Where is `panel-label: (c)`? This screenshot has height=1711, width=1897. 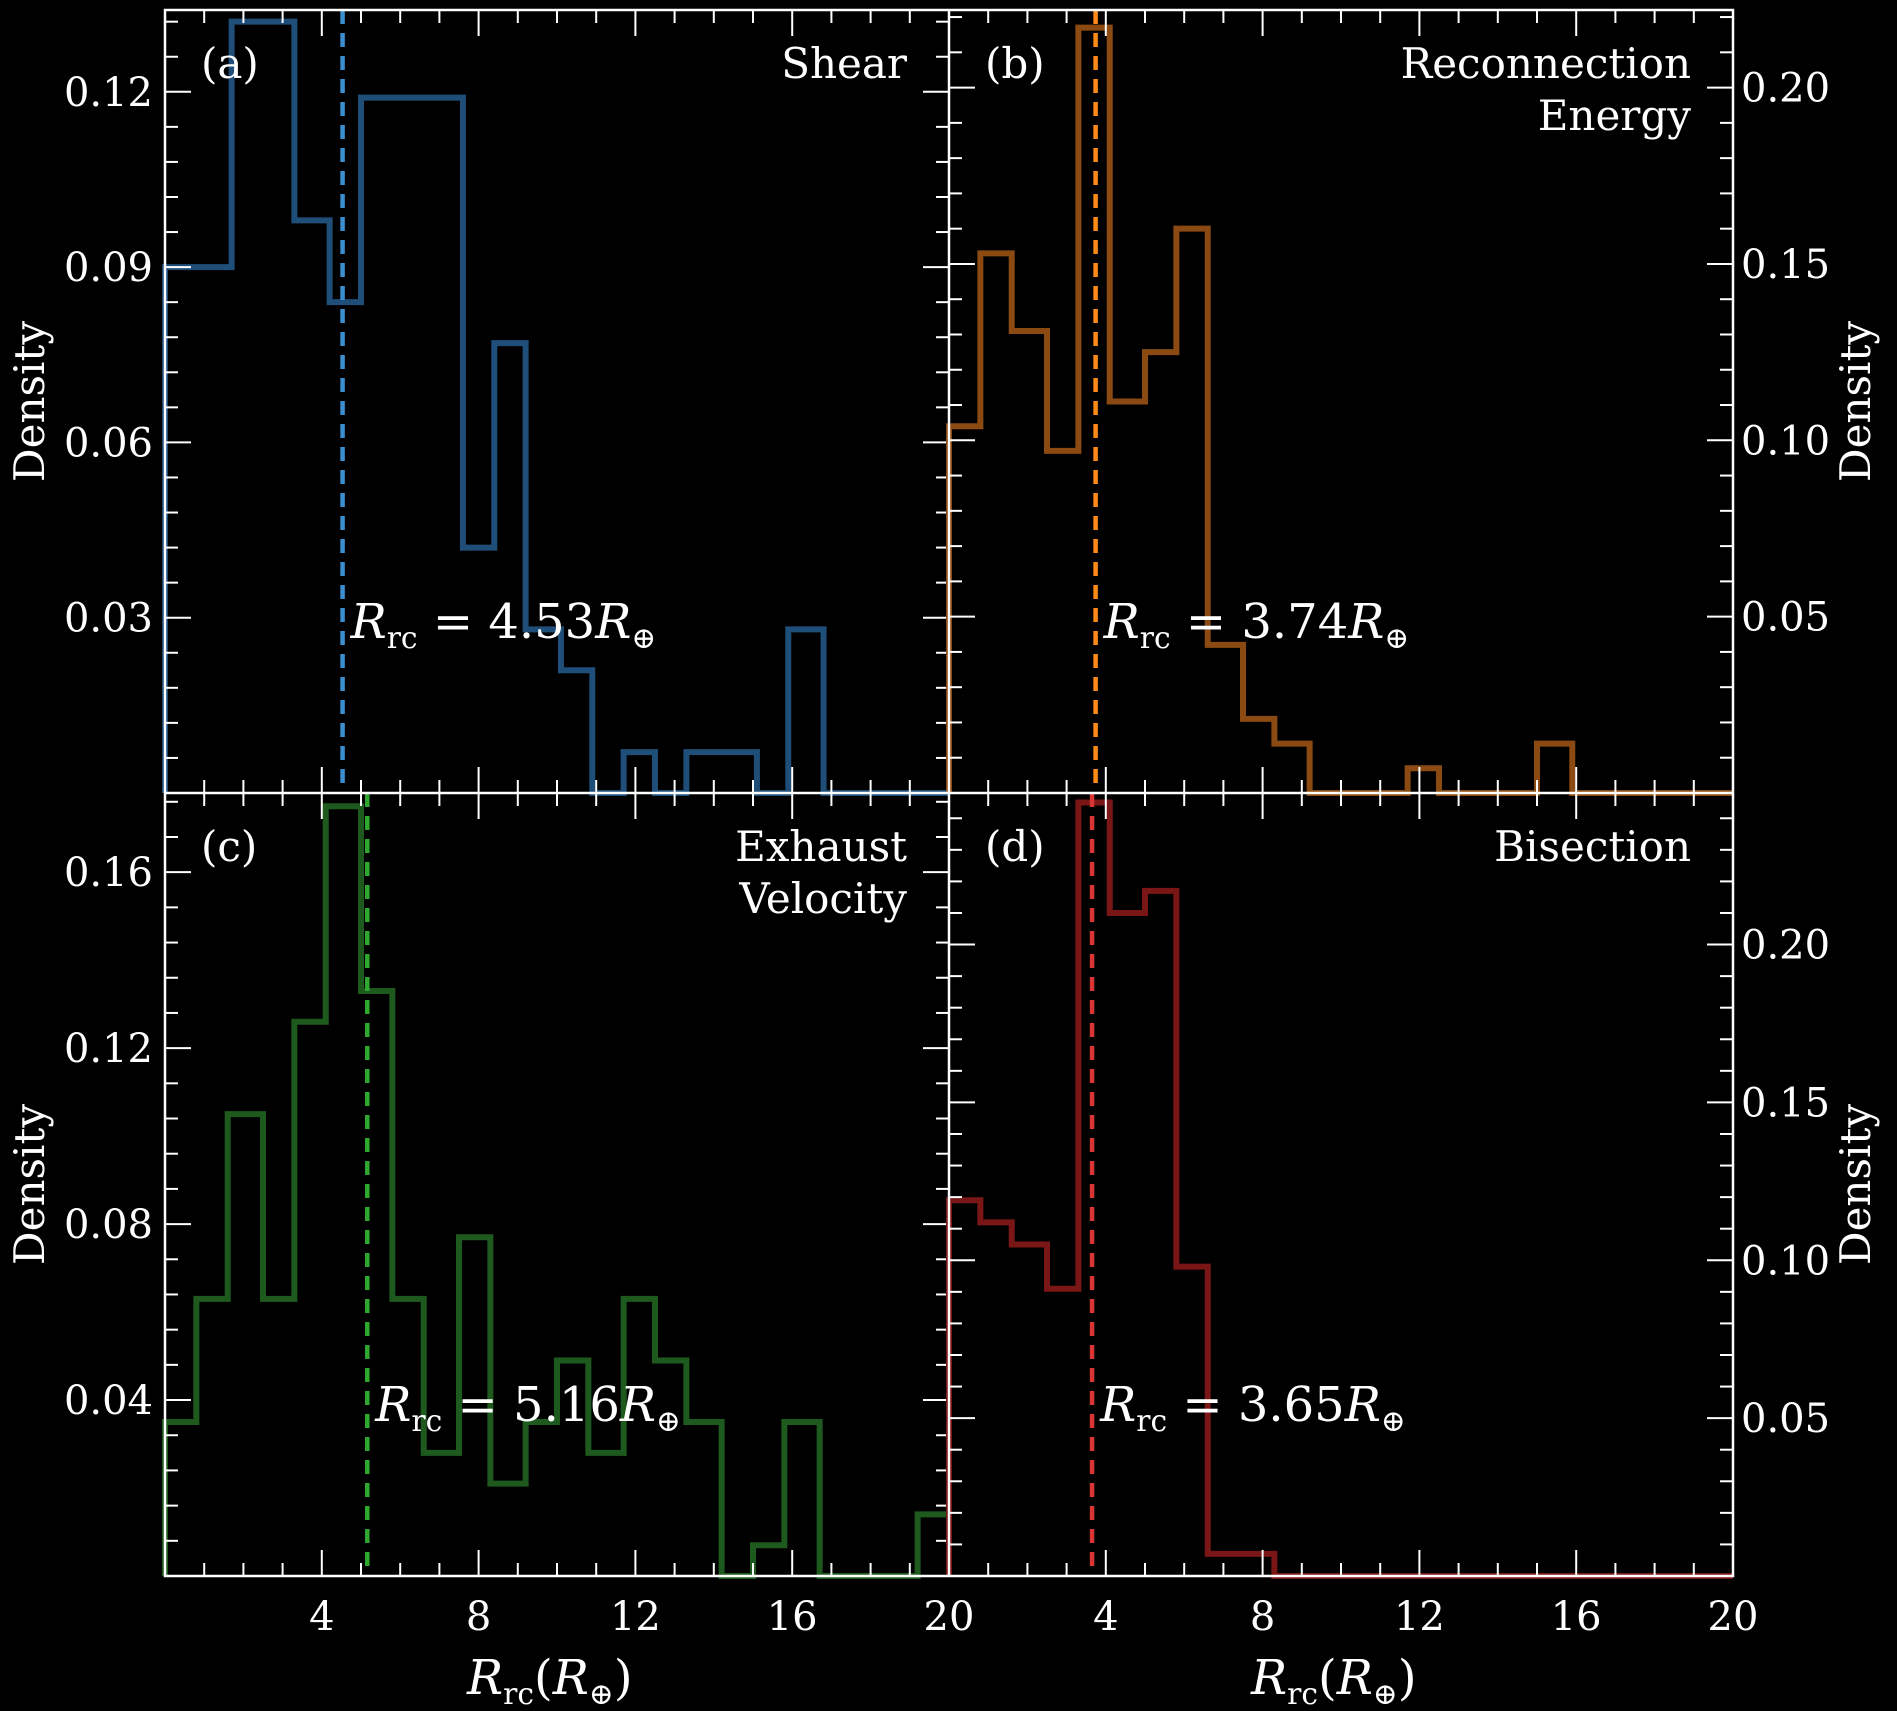
panel-label: (c) is located at coordinates (229, 846).